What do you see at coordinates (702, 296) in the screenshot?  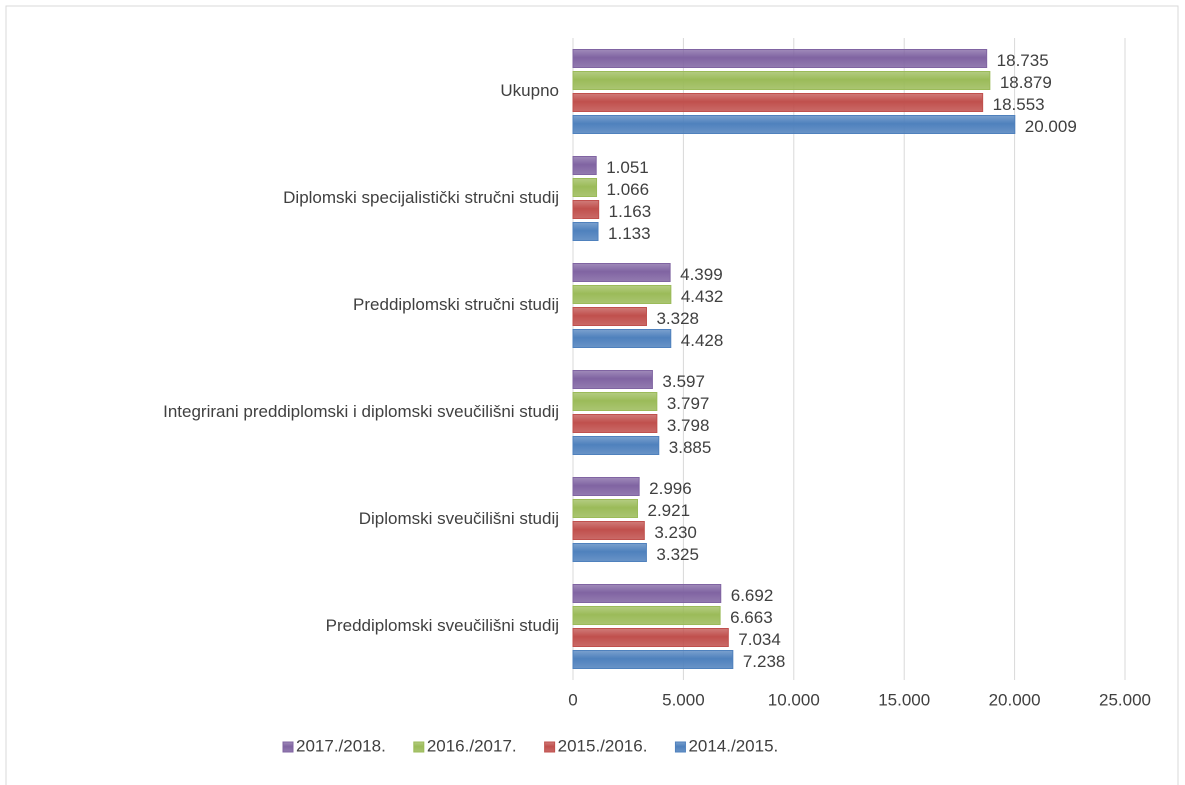 I see `value-label: 4.432` at bounding box center [702, 296].